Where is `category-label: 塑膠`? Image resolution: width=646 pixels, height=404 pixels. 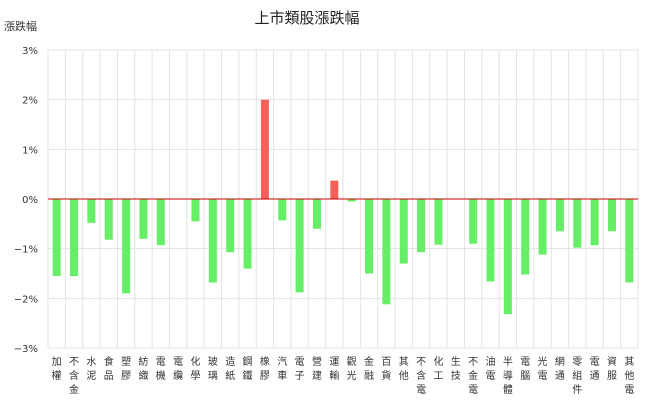
category-label: 塑膠 is located at coordinates (126, 369).